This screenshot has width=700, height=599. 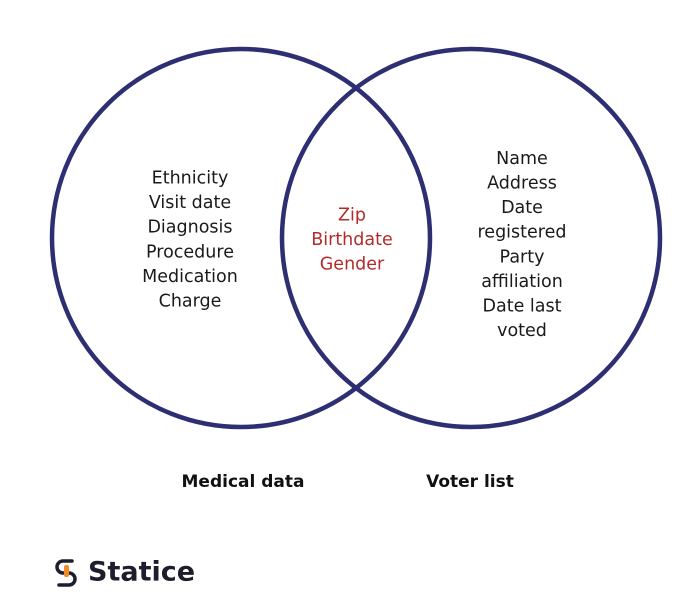 I want to click on item-text: Name, so click(x=522, y=159).